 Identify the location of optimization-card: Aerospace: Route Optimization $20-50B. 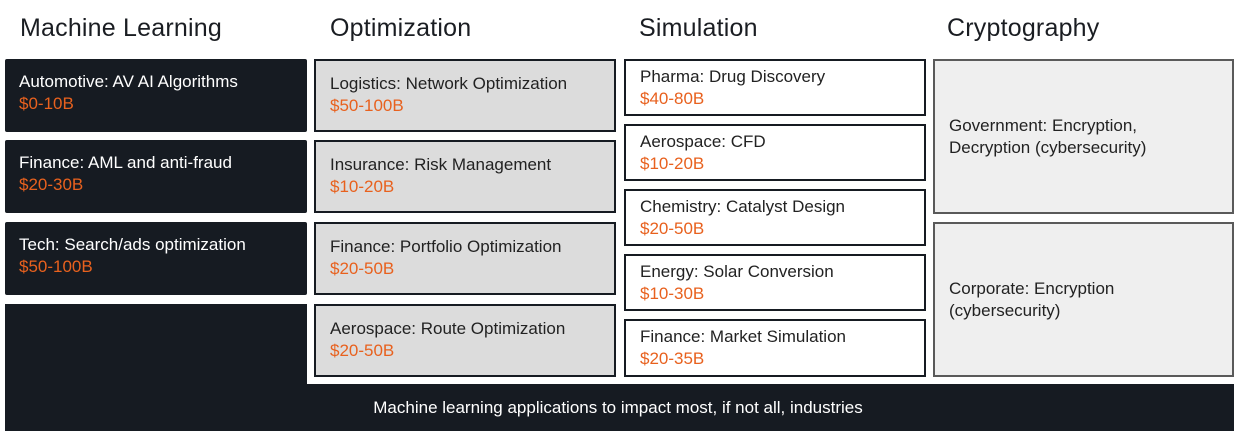
(465, 340).